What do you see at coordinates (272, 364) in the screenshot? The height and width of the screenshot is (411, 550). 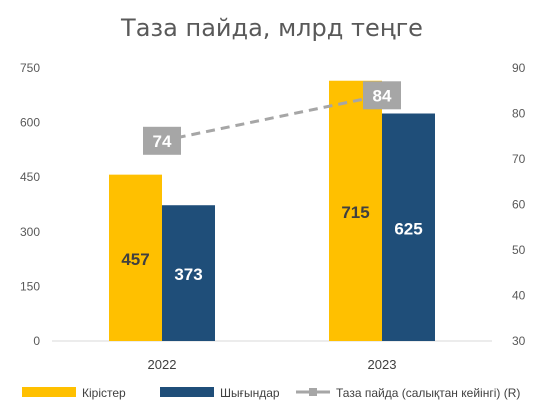 I see `x-axis: 2022 2023` at bounding box center [272, 364].